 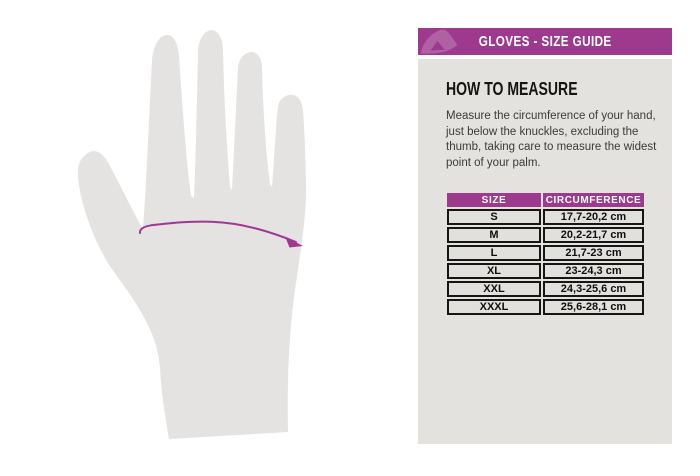 What do you see at coordinates (551, 147) in the screenshot?
I see `how-to-measure-line: thumb, taking care to measure the widest` at bounding box center [551, 147].